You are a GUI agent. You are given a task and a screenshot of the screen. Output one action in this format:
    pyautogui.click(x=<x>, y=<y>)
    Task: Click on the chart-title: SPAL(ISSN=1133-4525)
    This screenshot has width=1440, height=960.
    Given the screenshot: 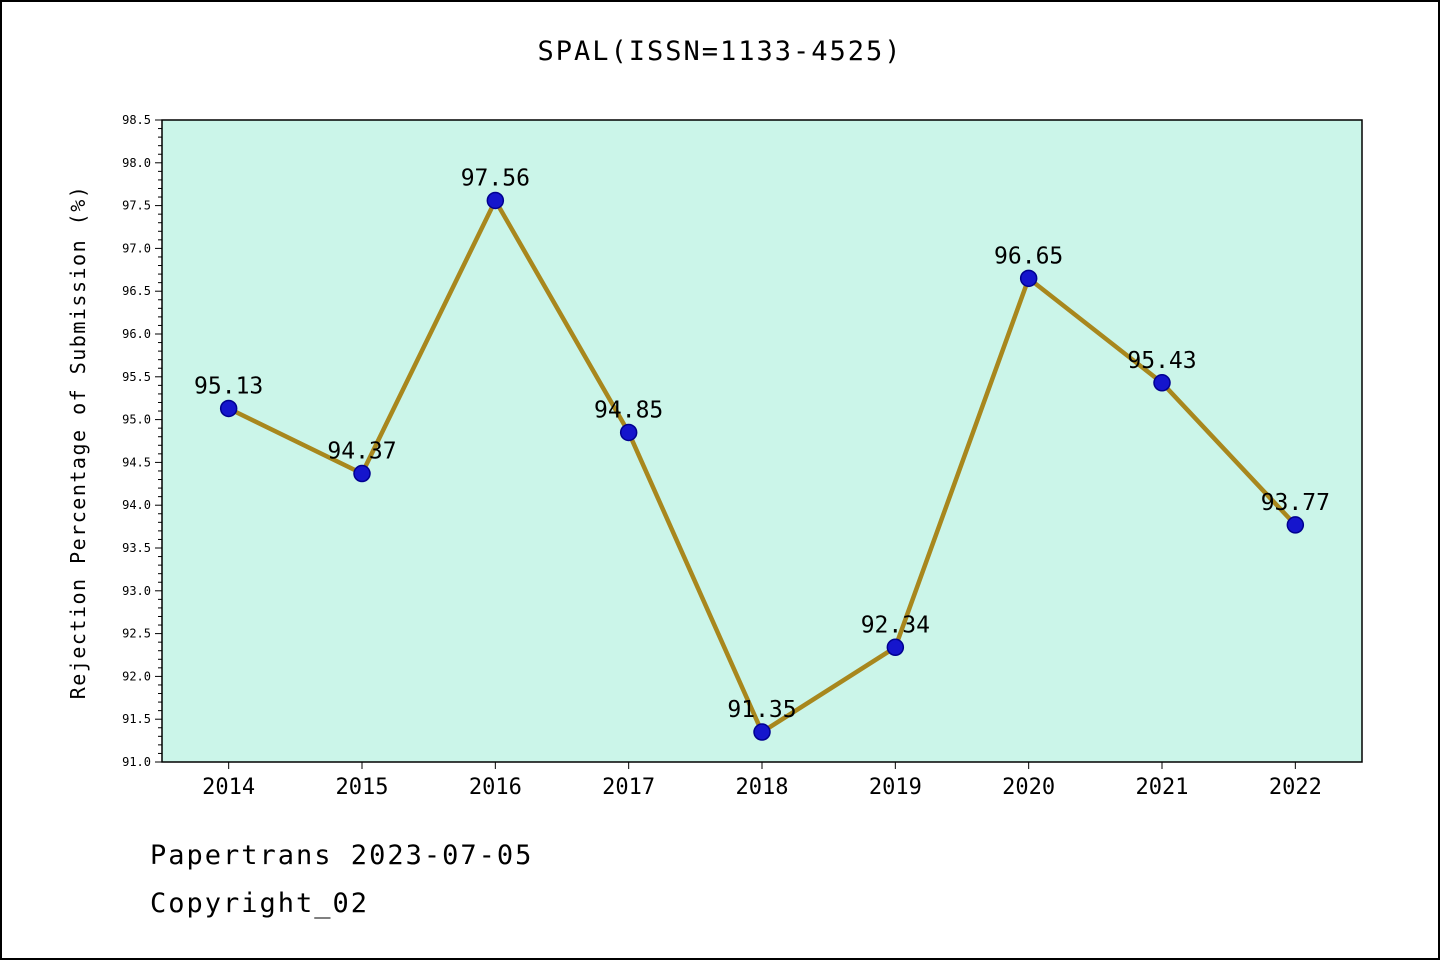 What is the action you would take?
    pyautogui.click(x=720, y=51)
    